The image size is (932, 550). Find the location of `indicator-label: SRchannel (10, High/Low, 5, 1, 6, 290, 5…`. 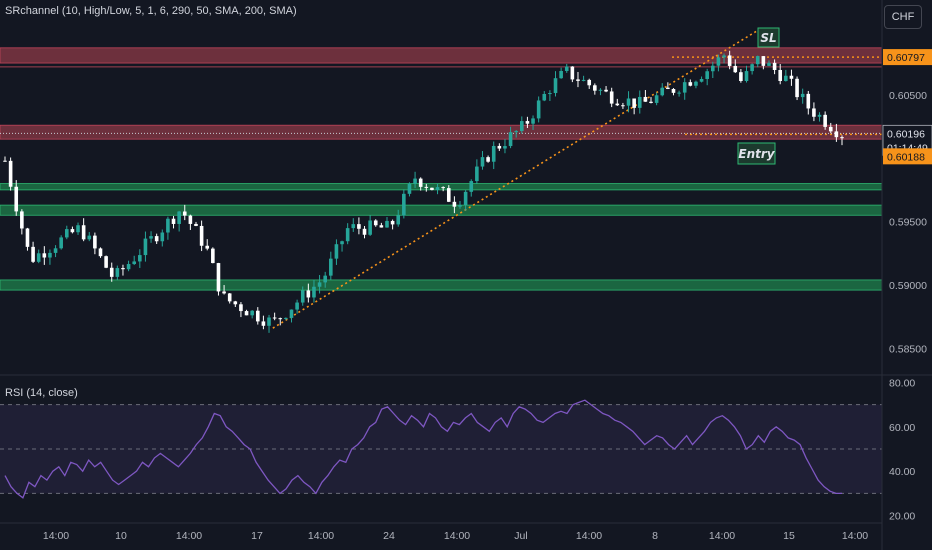

indicator-label: SRchannel (10, High/Low, 5, 1, 6, 290, 5… is located at coordinates (151, 11).